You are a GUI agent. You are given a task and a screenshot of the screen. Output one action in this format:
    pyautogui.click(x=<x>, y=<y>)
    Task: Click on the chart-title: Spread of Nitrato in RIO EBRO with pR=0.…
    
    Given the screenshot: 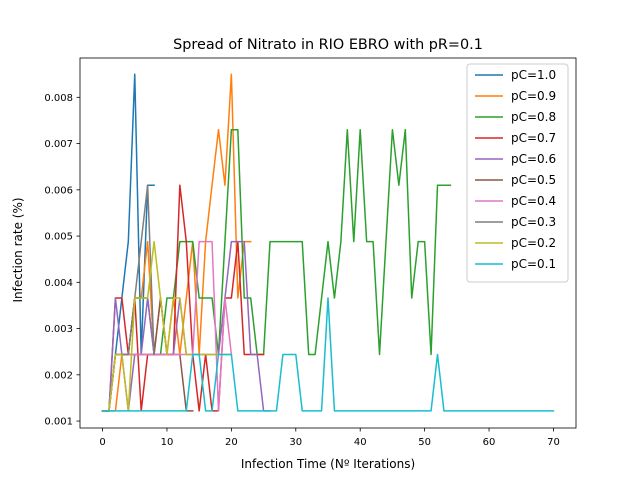 What is the action you would take?
    pyautogui.click(x=328, y=45)
    